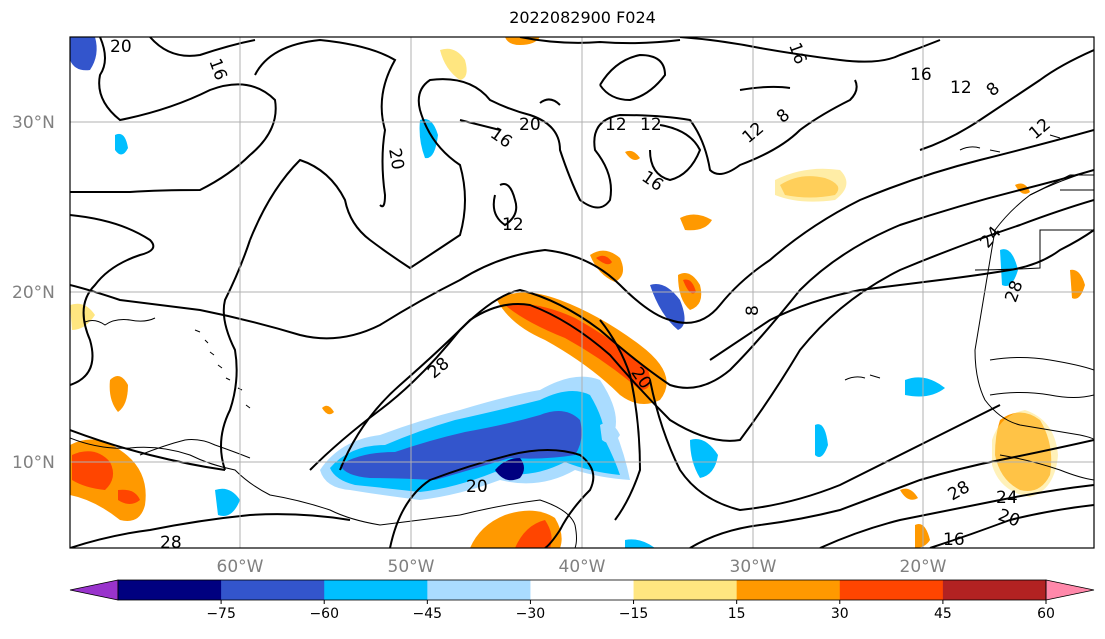  Describe the element at coordinates (704, 458) in the screenshot. I see `shade-blue-spot4` at that location.